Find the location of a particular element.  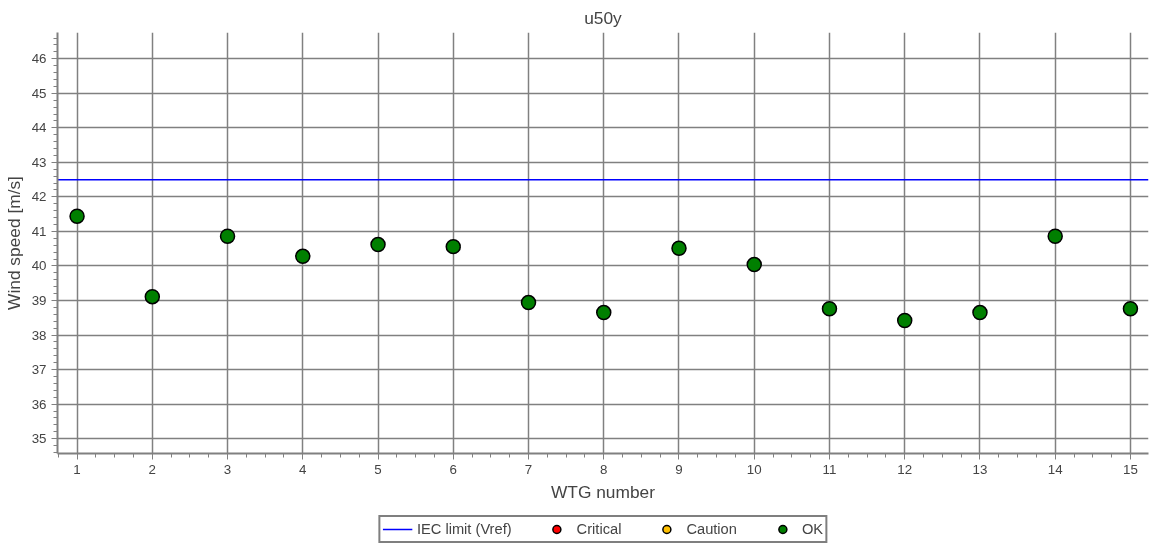

y-tick-label: 46 is located at coordinates (39, 59).